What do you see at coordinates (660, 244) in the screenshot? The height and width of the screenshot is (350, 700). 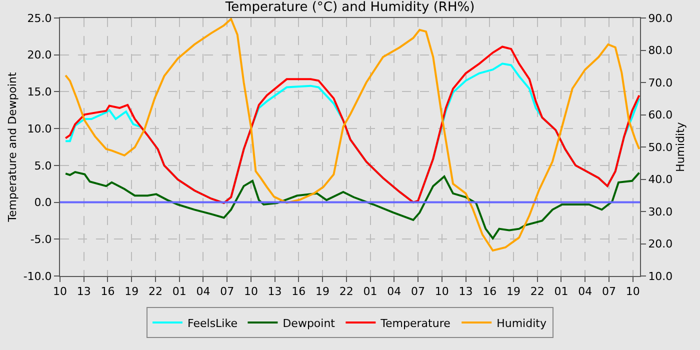 I see `y2-tick-label: 20.0` at bounding box center [660, 244].